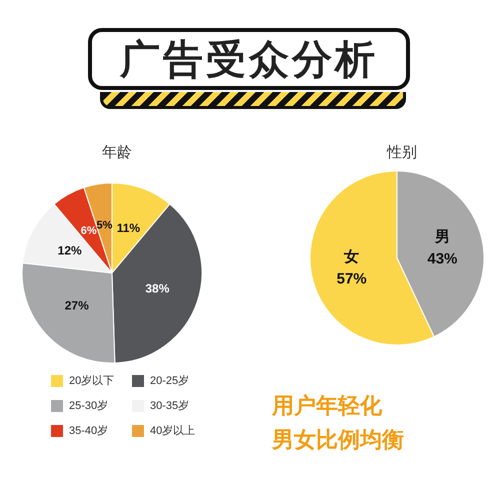  Describe the element at coordinates (327, 407) in the screenshot. I see `text: 用户年轻化` at that location.